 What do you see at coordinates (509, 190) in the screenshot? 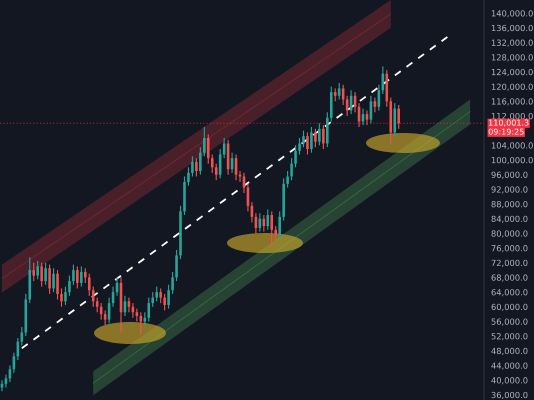
I see `y-tick-label: 92,000.0` at bounding box center [509, 190].